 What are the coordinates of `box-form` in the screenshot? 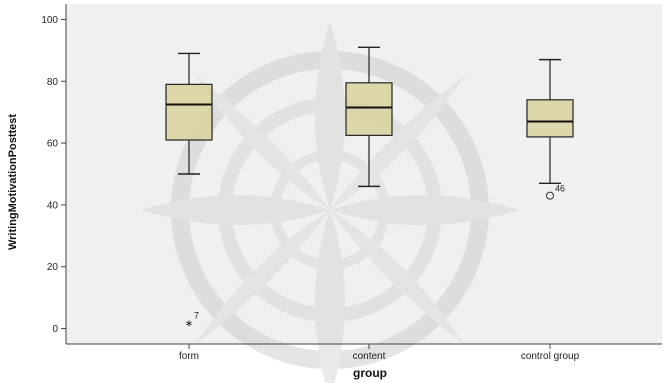 It's located at (189, 113).